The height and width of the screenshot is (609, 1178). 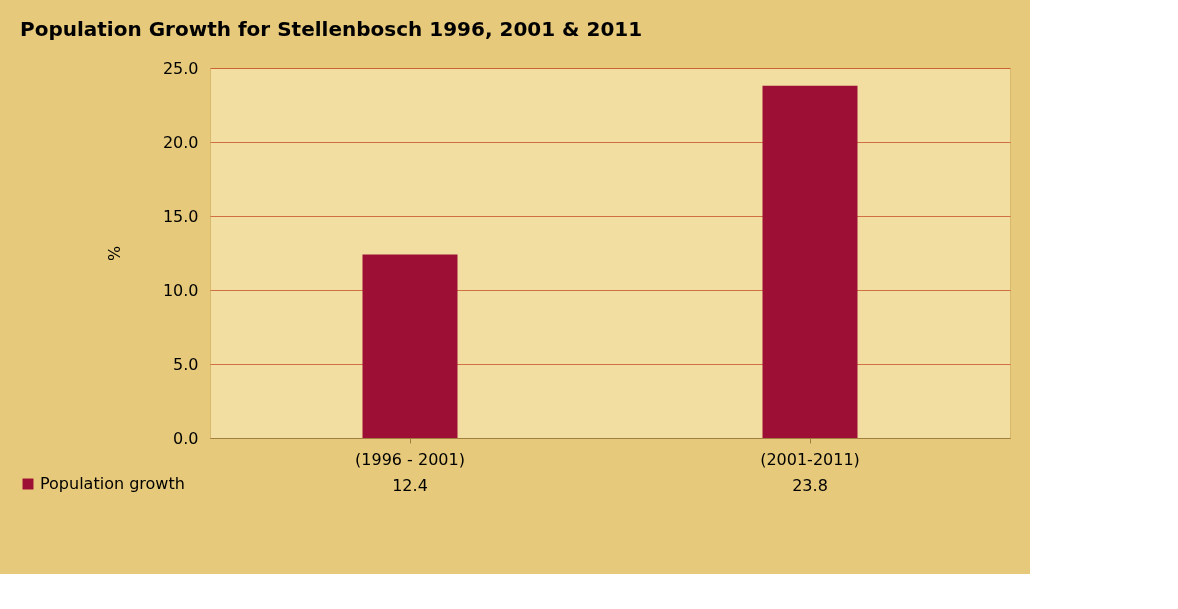 What do you see at coordinates (180, 68) in the screenshot?
I see `y-tick-label: 25.0` at bounding box center [180, 68].